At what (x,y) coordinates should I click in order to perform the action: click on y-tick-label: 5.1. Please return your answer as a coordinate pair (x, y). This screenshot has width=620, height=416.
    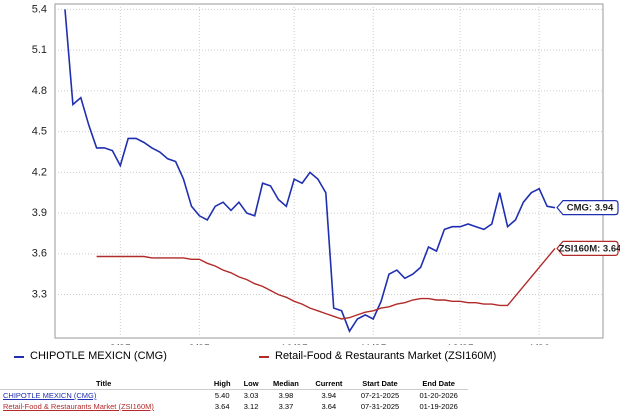
    Looking at the image, I should click on (39, 50).